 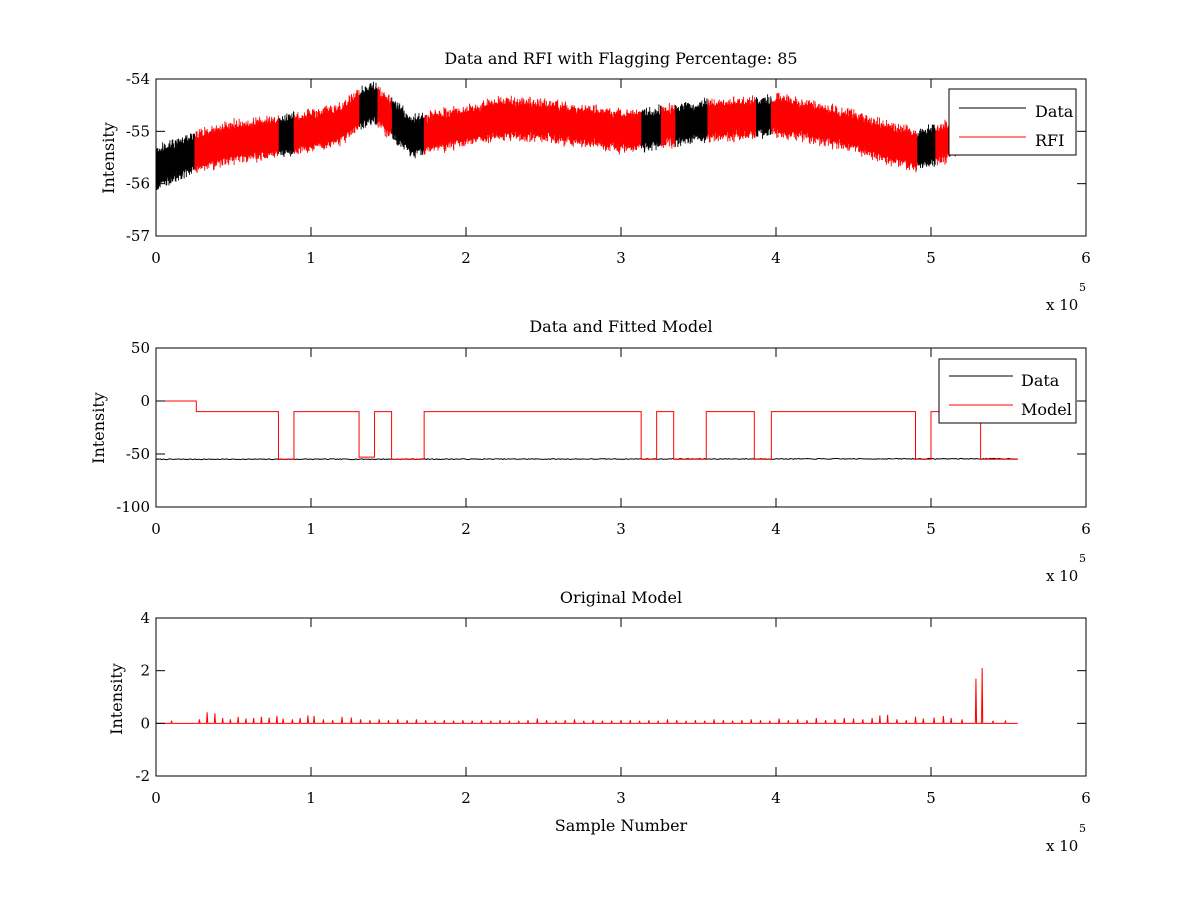 I want to click on series-original-model-line, so click(x=587, y=696).